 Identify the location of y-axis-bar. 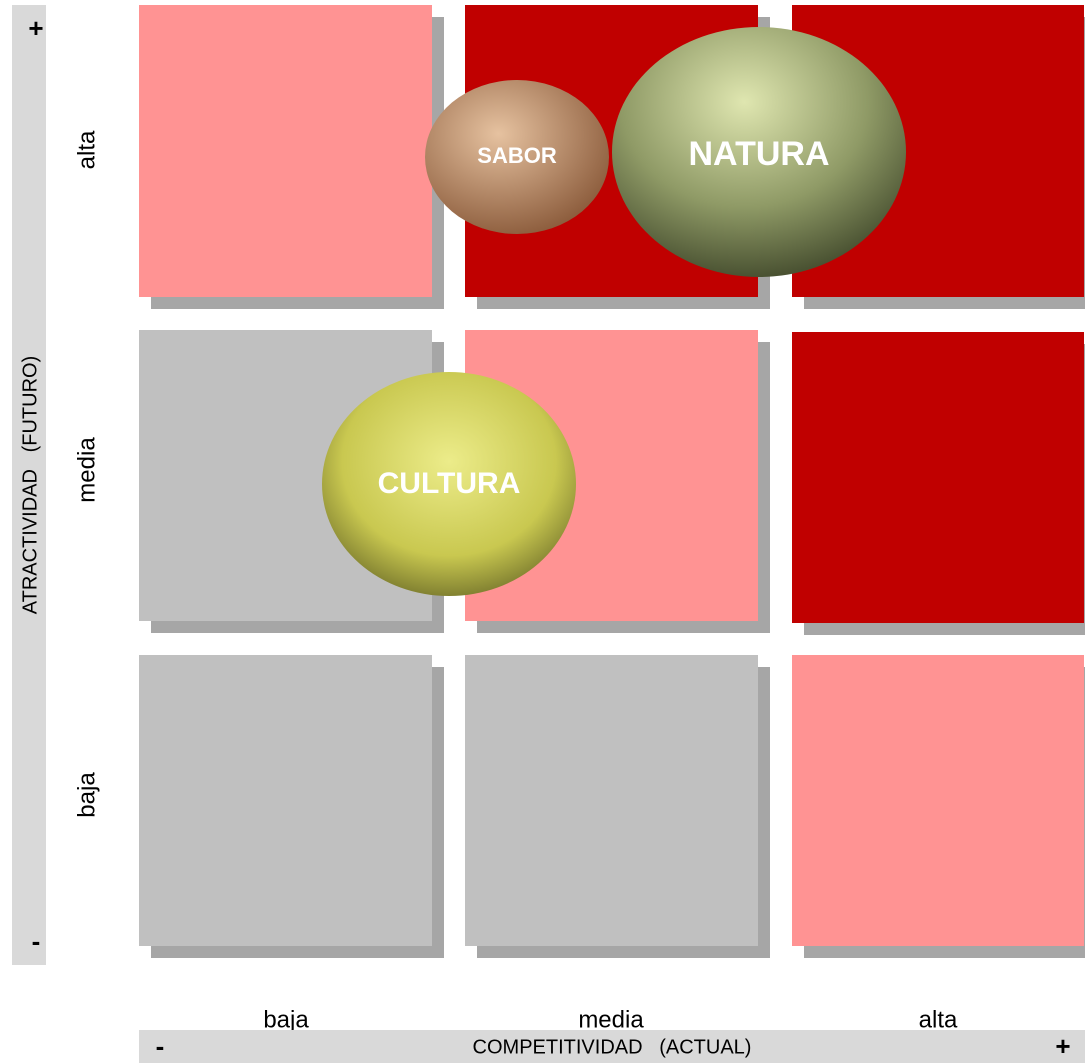
(29, 485).